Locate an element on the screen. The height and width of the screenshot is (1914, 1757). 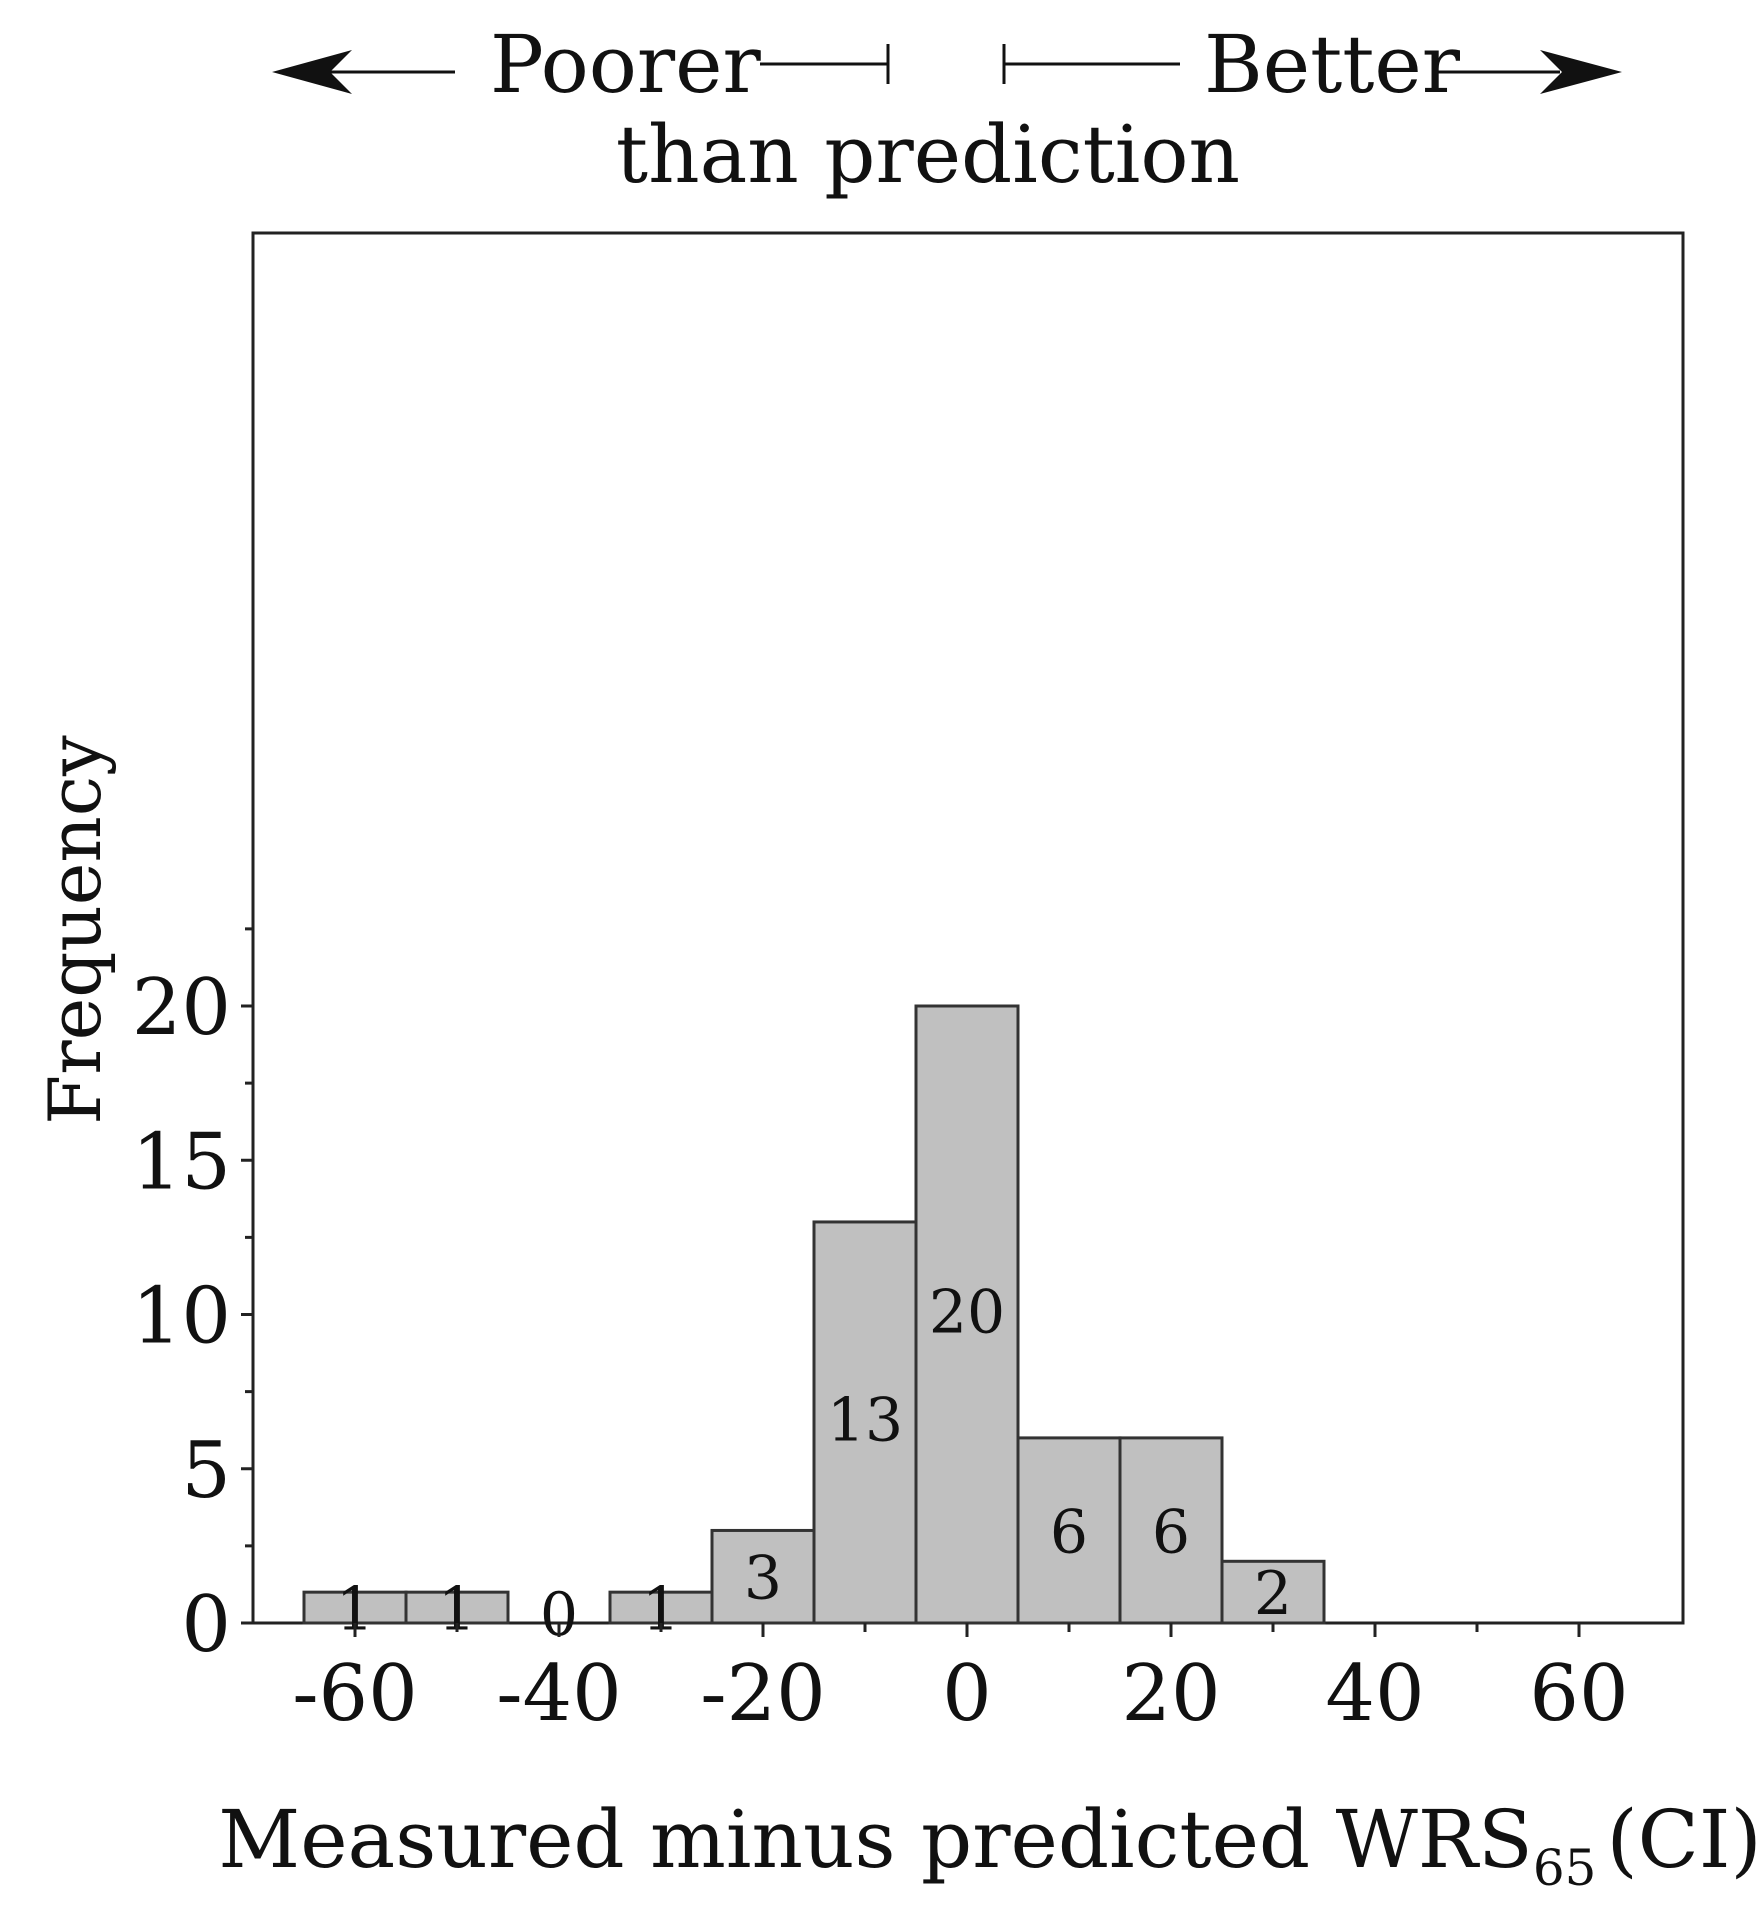
x-axis-label-suffix: (CI) is located at coordinates (1681, 1839).